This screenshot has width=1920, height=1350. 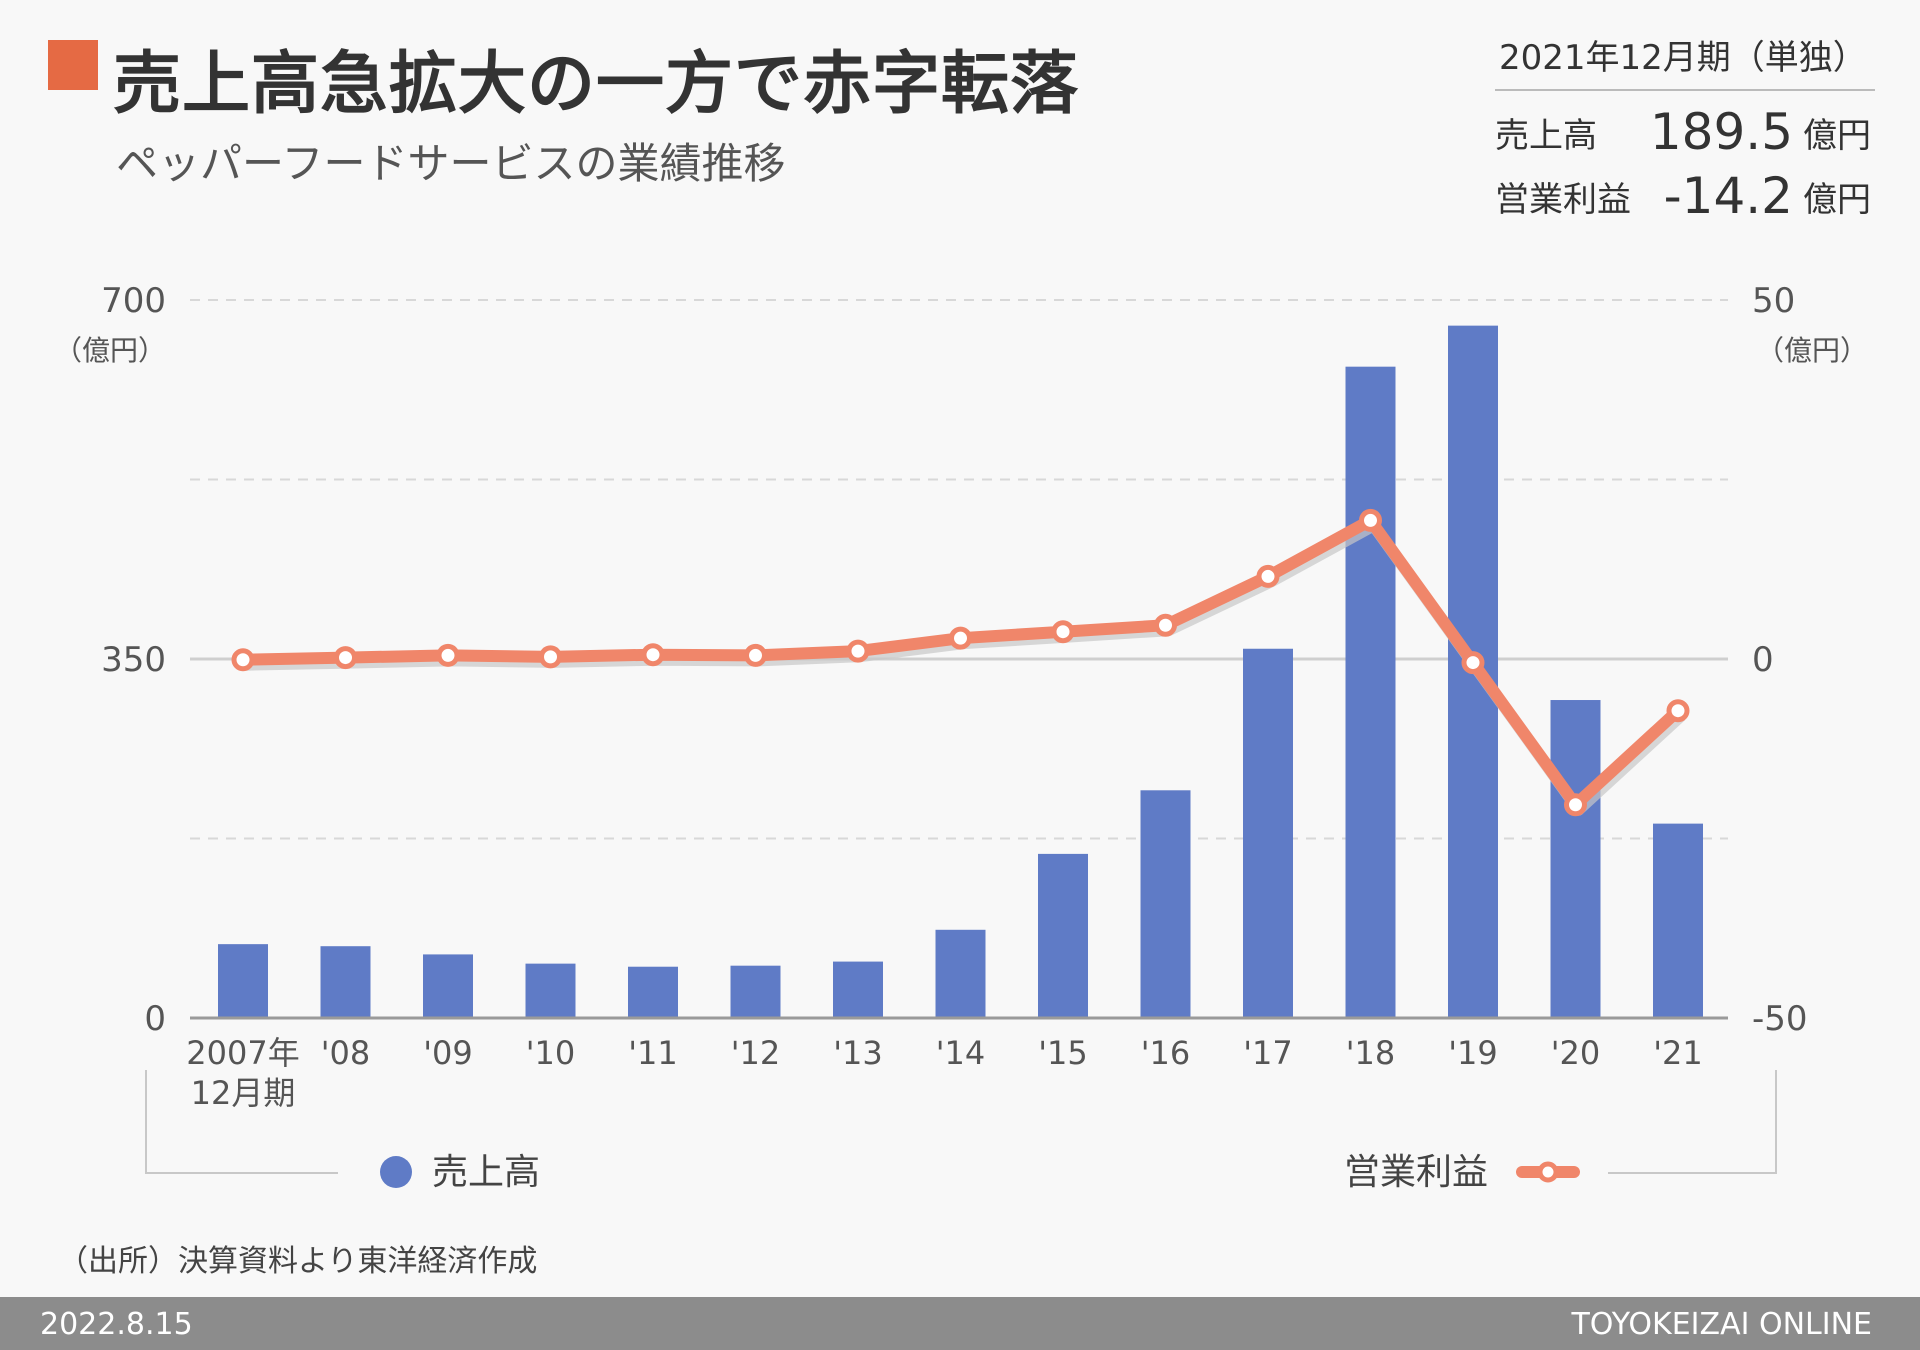 I want to click on left-tick-label: 350, so click(x=133, y=660).